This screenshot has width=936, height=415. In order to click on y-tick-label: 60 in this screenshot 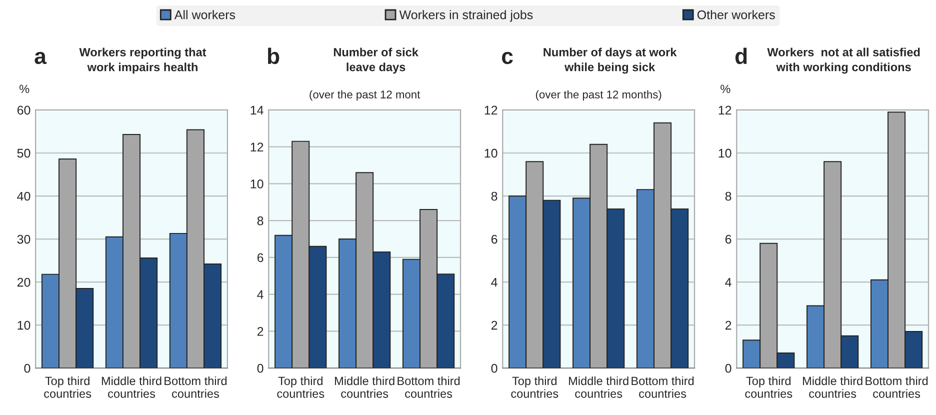, I will do `click(23, 110)`.